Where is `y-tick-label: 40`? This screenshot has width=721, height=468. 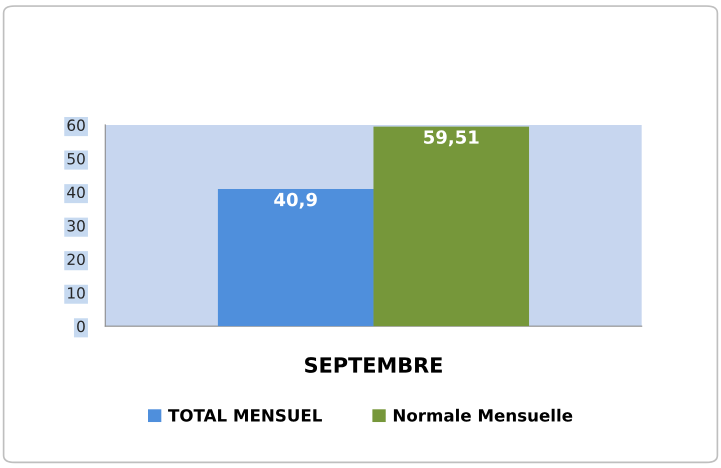 y-tick-label: 40 is located at coordinates (76, 192).